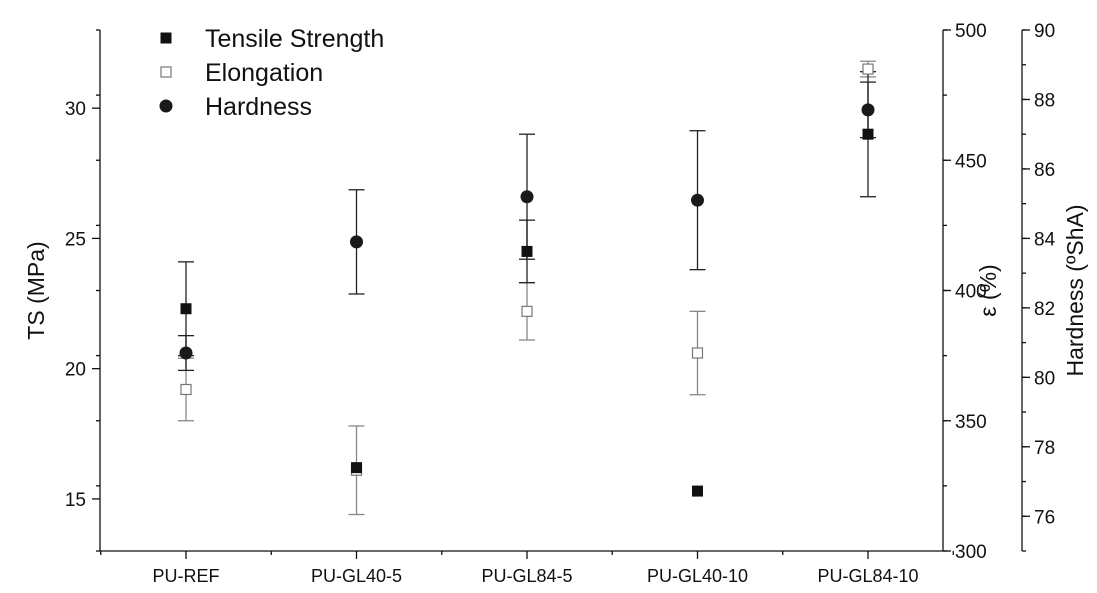  What do you see at coordinates (526, 576) in the screenshot?
I see `x-tick-label: PU-GL84-5` at bounding box center [526, 576].